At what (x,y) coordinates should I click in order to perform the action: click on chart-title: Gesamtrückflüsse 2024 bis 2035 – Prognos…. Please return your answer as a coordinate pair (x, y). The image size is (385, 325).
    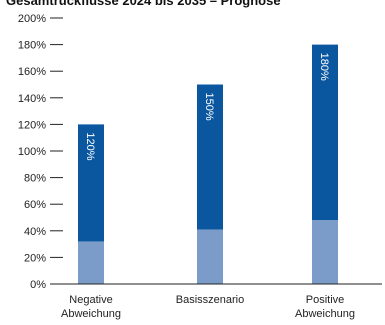
    Looking at the image, I should click on (143, 4).